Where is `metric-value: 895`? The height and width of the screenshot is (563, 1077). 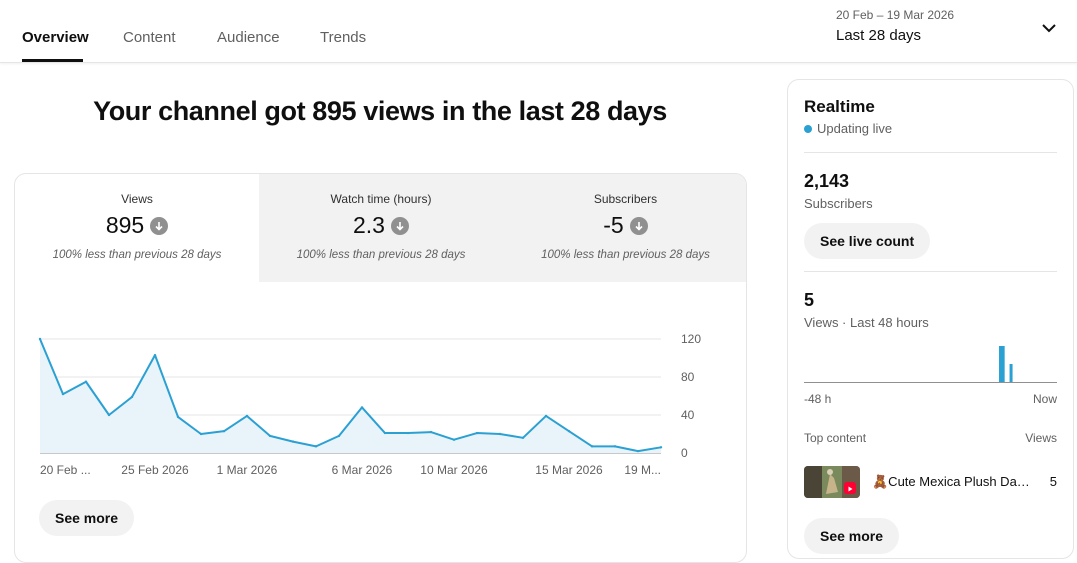 metric-value: 895 is located at coordinates (125, 225).